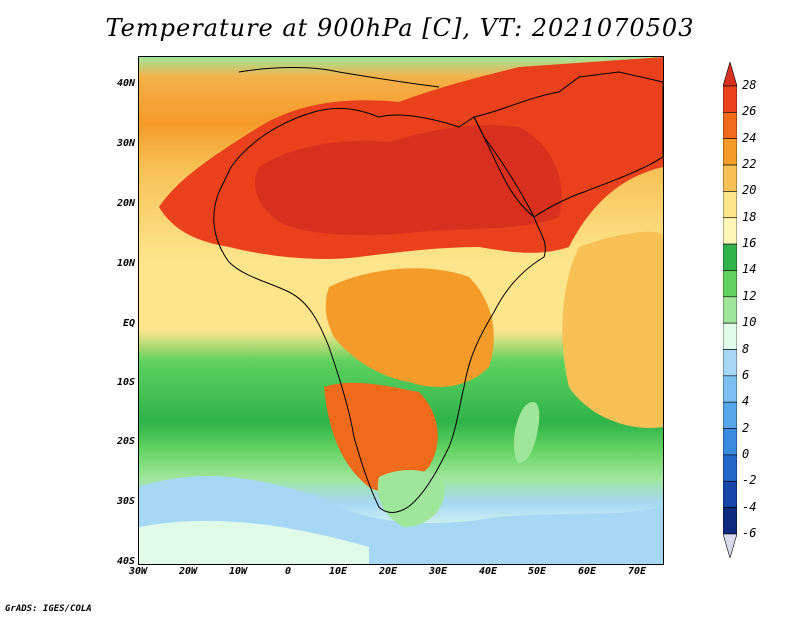 This screenshot has width=800, height=618. I want to click on colorbar-tick-label: 22, so click(749, 164).